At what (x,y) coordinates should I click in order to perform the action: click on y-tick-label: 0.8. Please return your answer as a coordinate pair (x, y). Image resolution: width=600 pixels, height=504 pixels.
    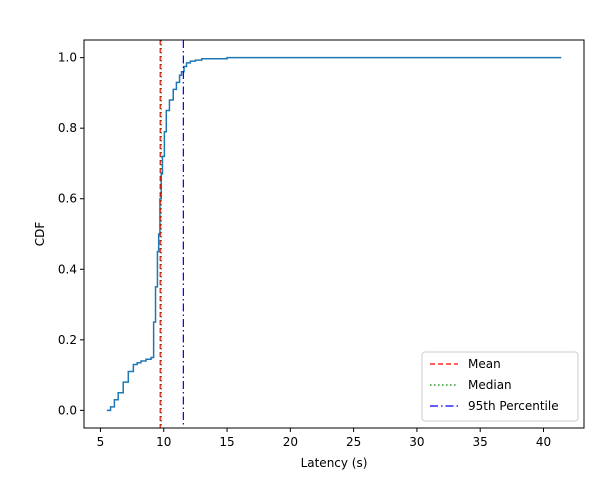
    Looking at the image, I should click on (67, 128).